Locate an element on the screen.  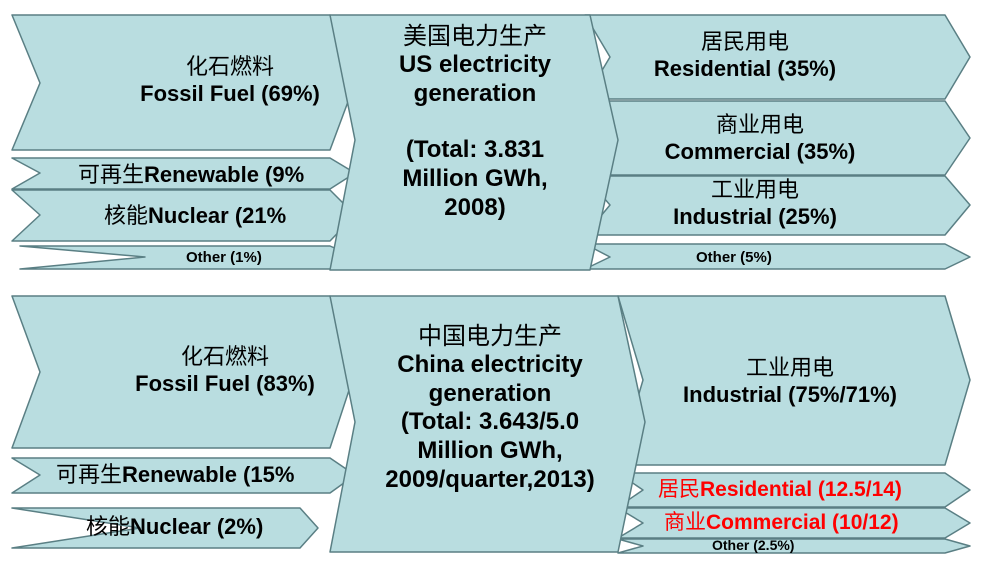
cn-residential-label: 居民Residential (12.5/14) is located at coordinates (780, 489).